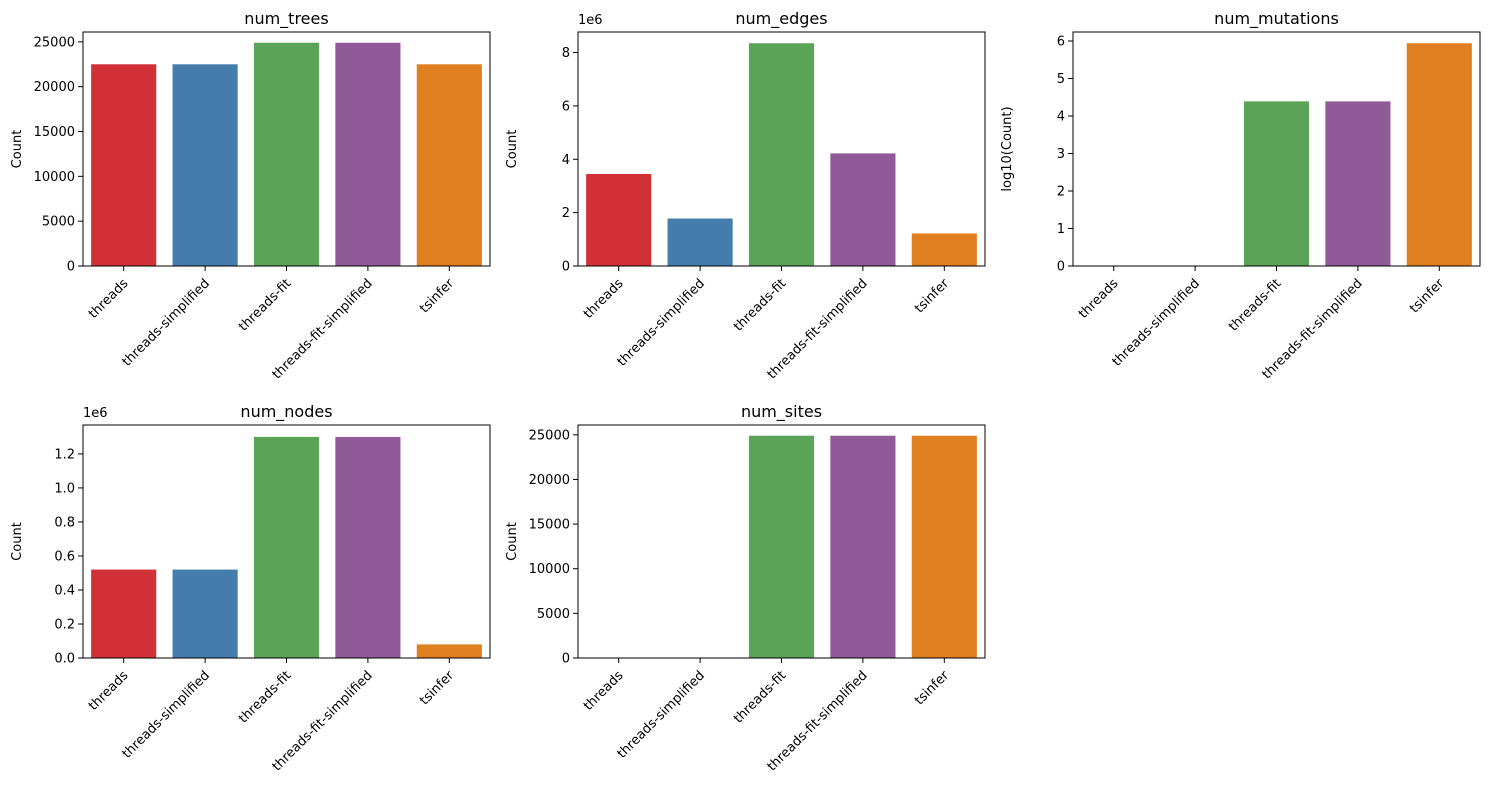  Describe the element at coordinates (64, 624) in the screenshot. I see `y-tick-label: 0.2` at that location.